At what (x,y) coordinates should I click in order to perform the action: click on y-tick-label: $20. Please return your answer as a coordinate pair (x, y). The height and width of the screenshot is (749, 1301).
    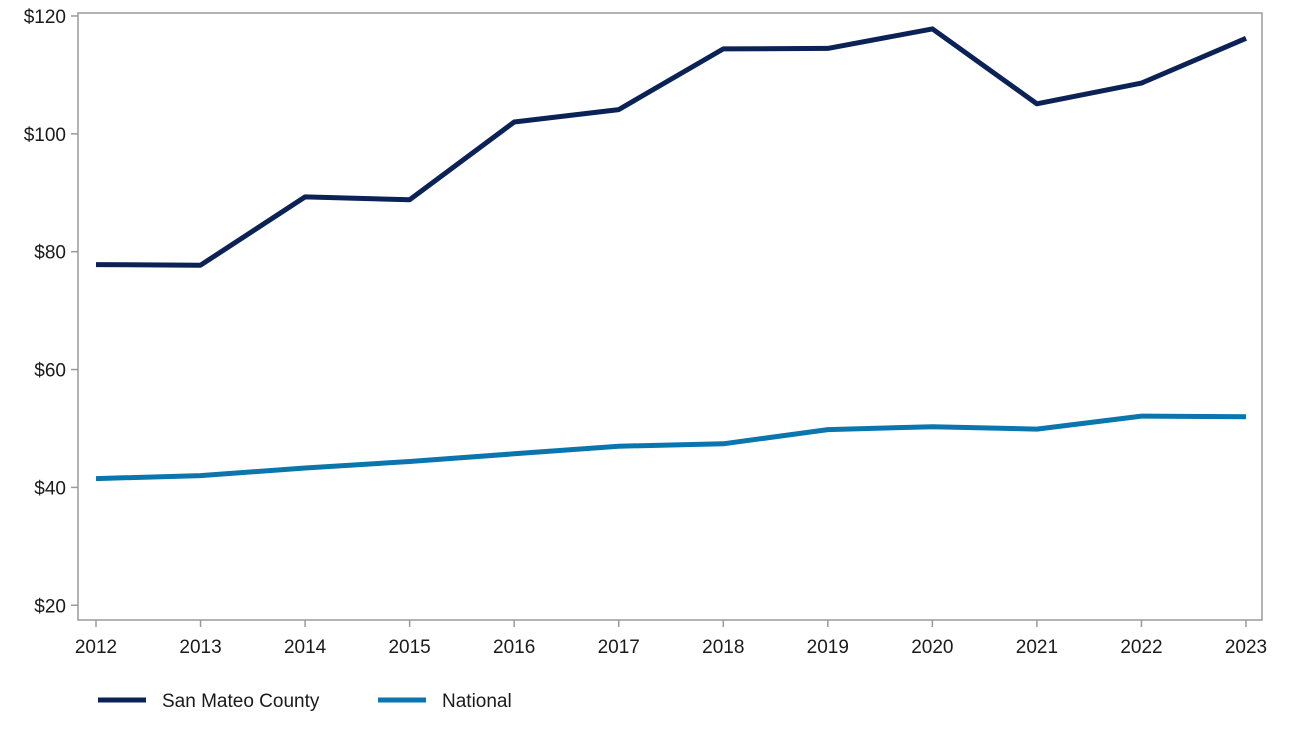
    Looking at the image, I should click on (50, 606).